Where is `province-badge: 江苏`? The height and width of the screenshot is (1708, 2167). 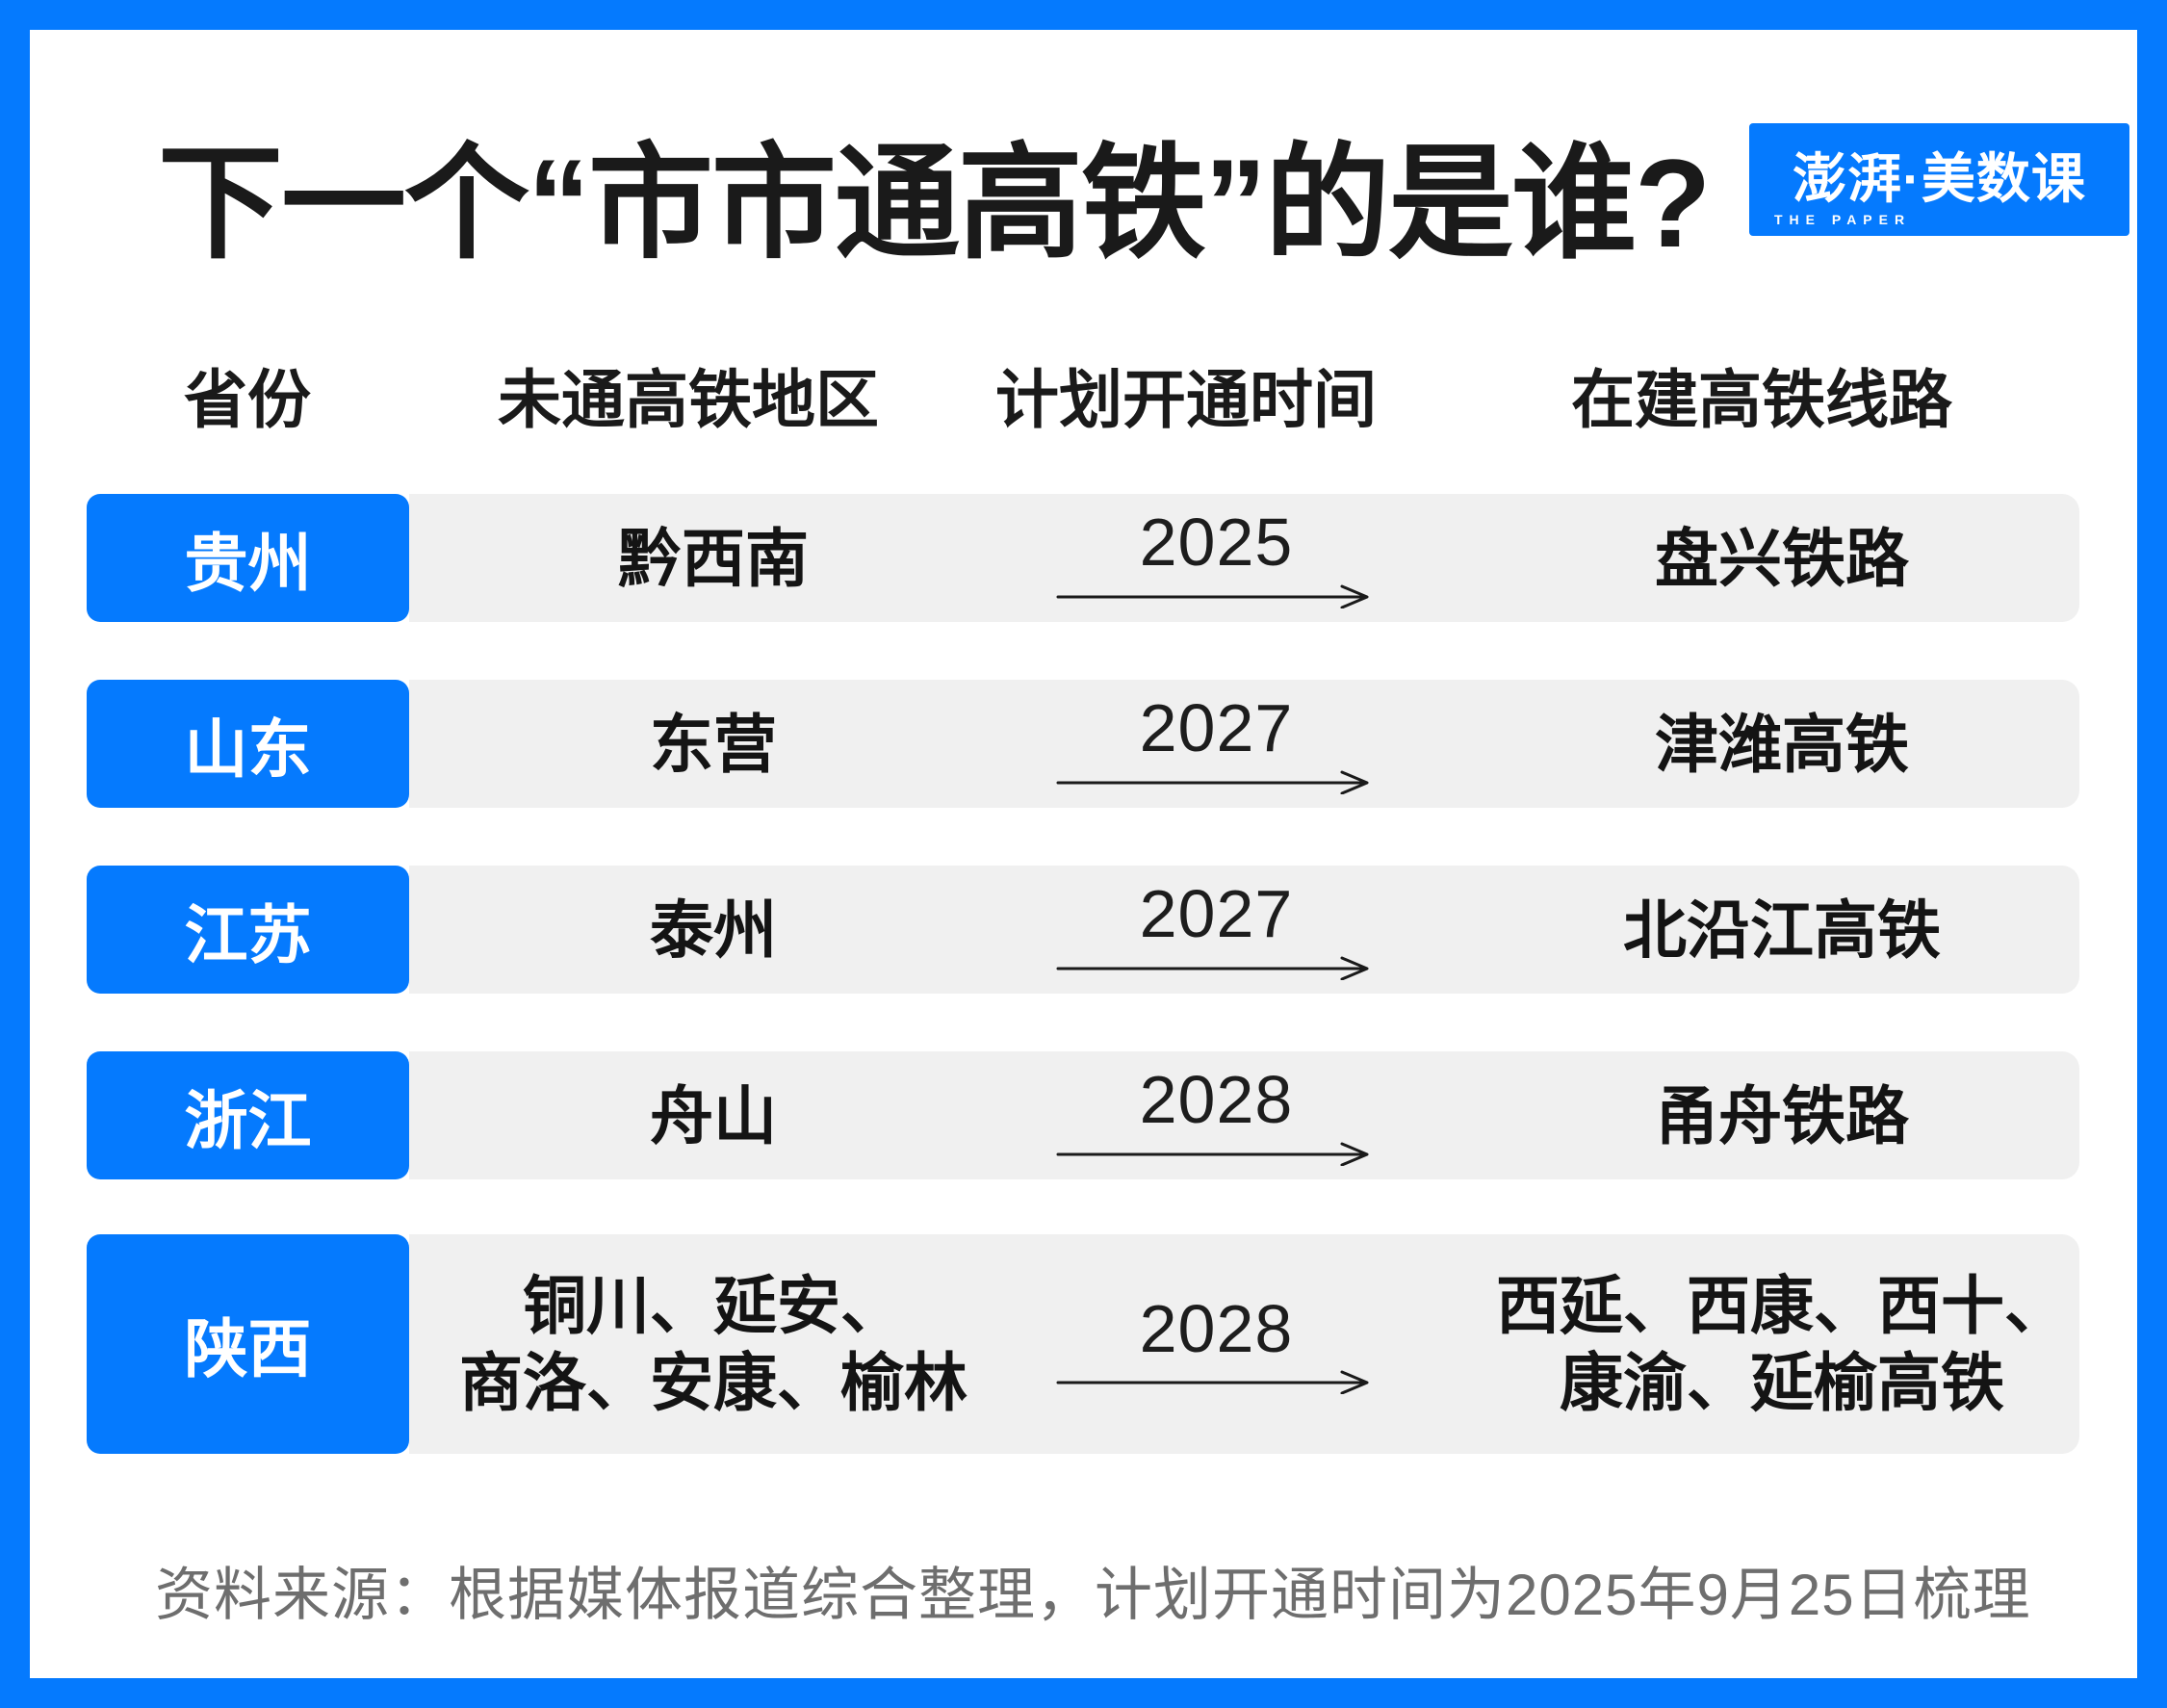
province-badge: 江苏 is located at coordinates (248, 930).